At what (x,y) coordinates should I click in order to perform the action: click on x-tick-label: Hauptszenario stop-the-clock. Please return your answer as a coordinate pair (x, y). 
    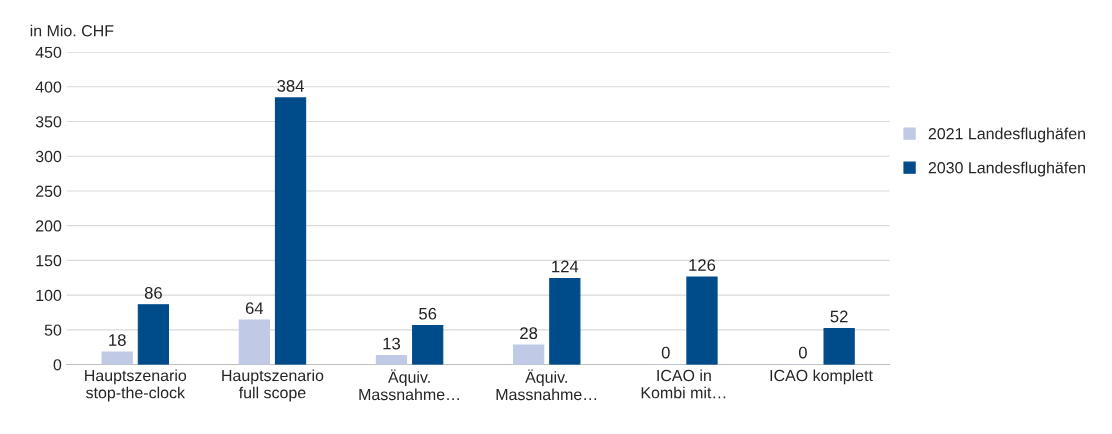
    Looking at the image, I should click on (136, 385).